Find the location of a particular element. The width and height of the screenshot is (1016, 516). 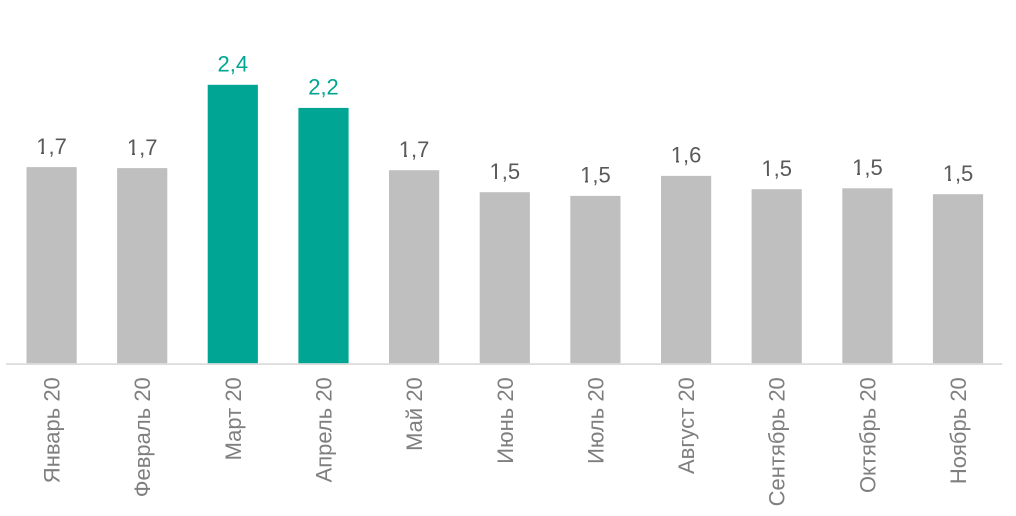

svg-text: Февраль 20 is located at coordinates (142, 437).